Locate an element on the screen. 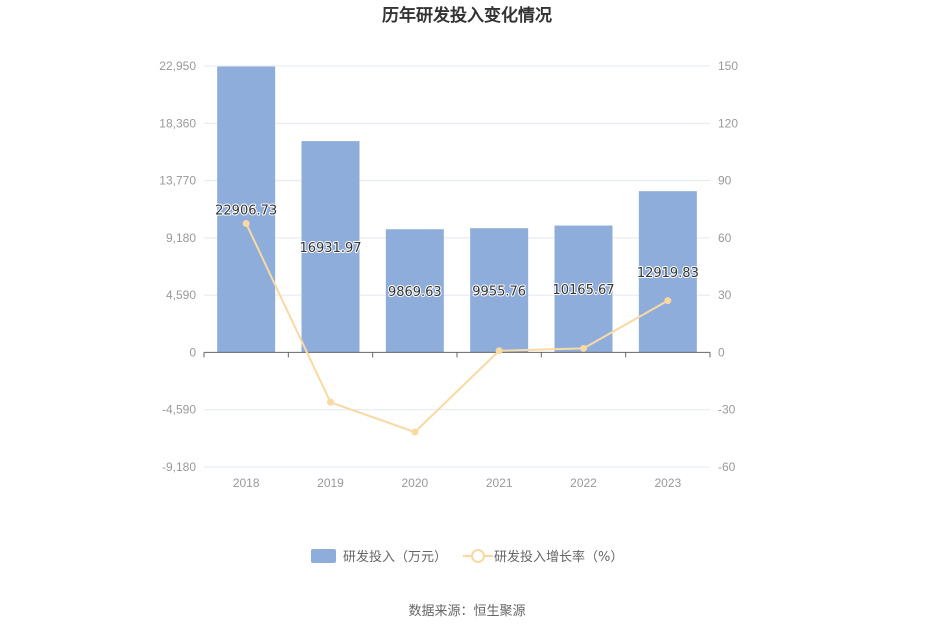 This screenshot has width=935, height=632. growth-rate-point-2023 is located at coordinates (668, 301).